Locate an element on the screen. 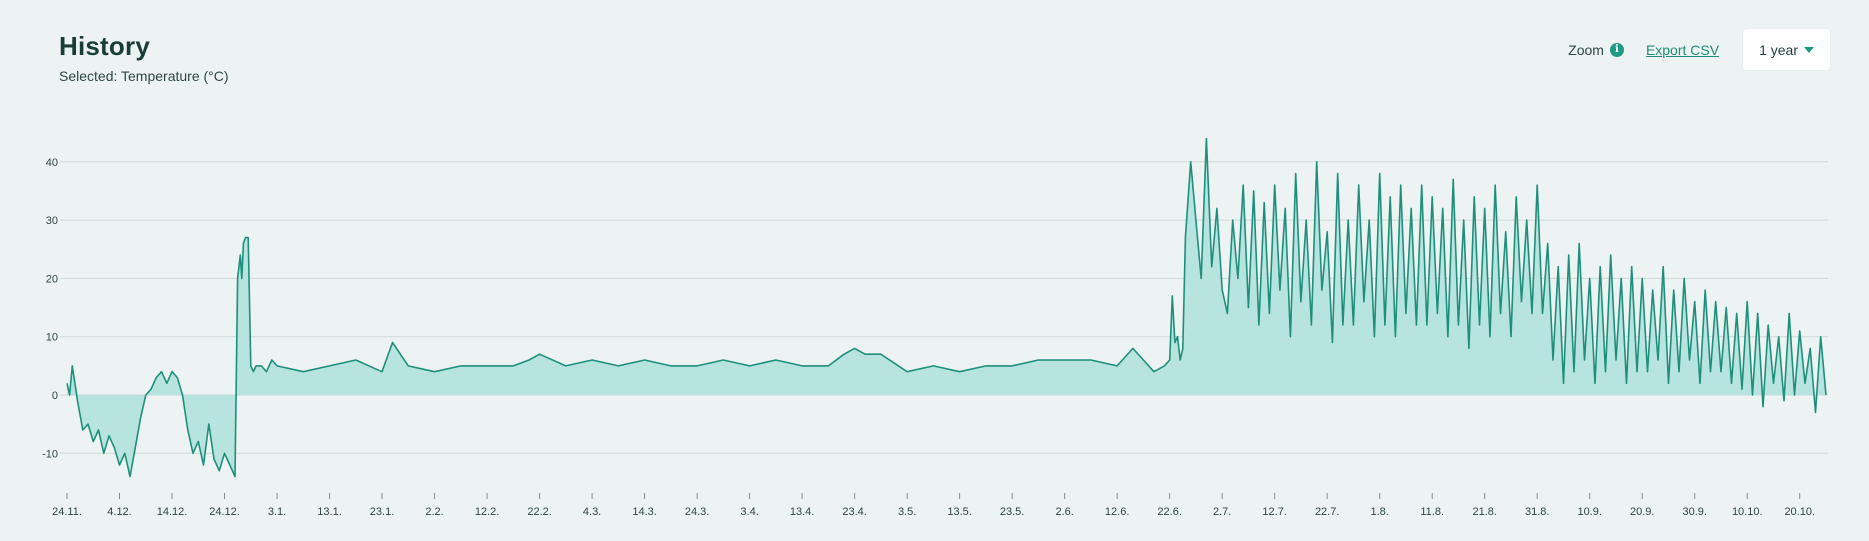 The height and width of the screenshot is (541, 1869). y-tick-label: 0 is located at coordinates (55, 396).